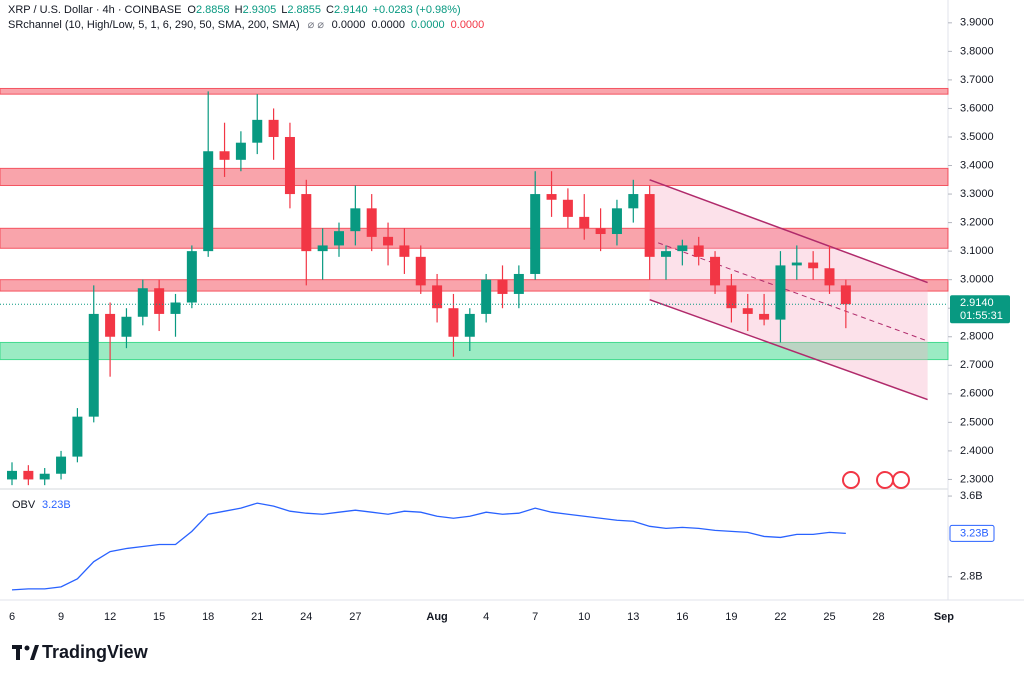  I want to click on last-price-box, so click(980, 309).